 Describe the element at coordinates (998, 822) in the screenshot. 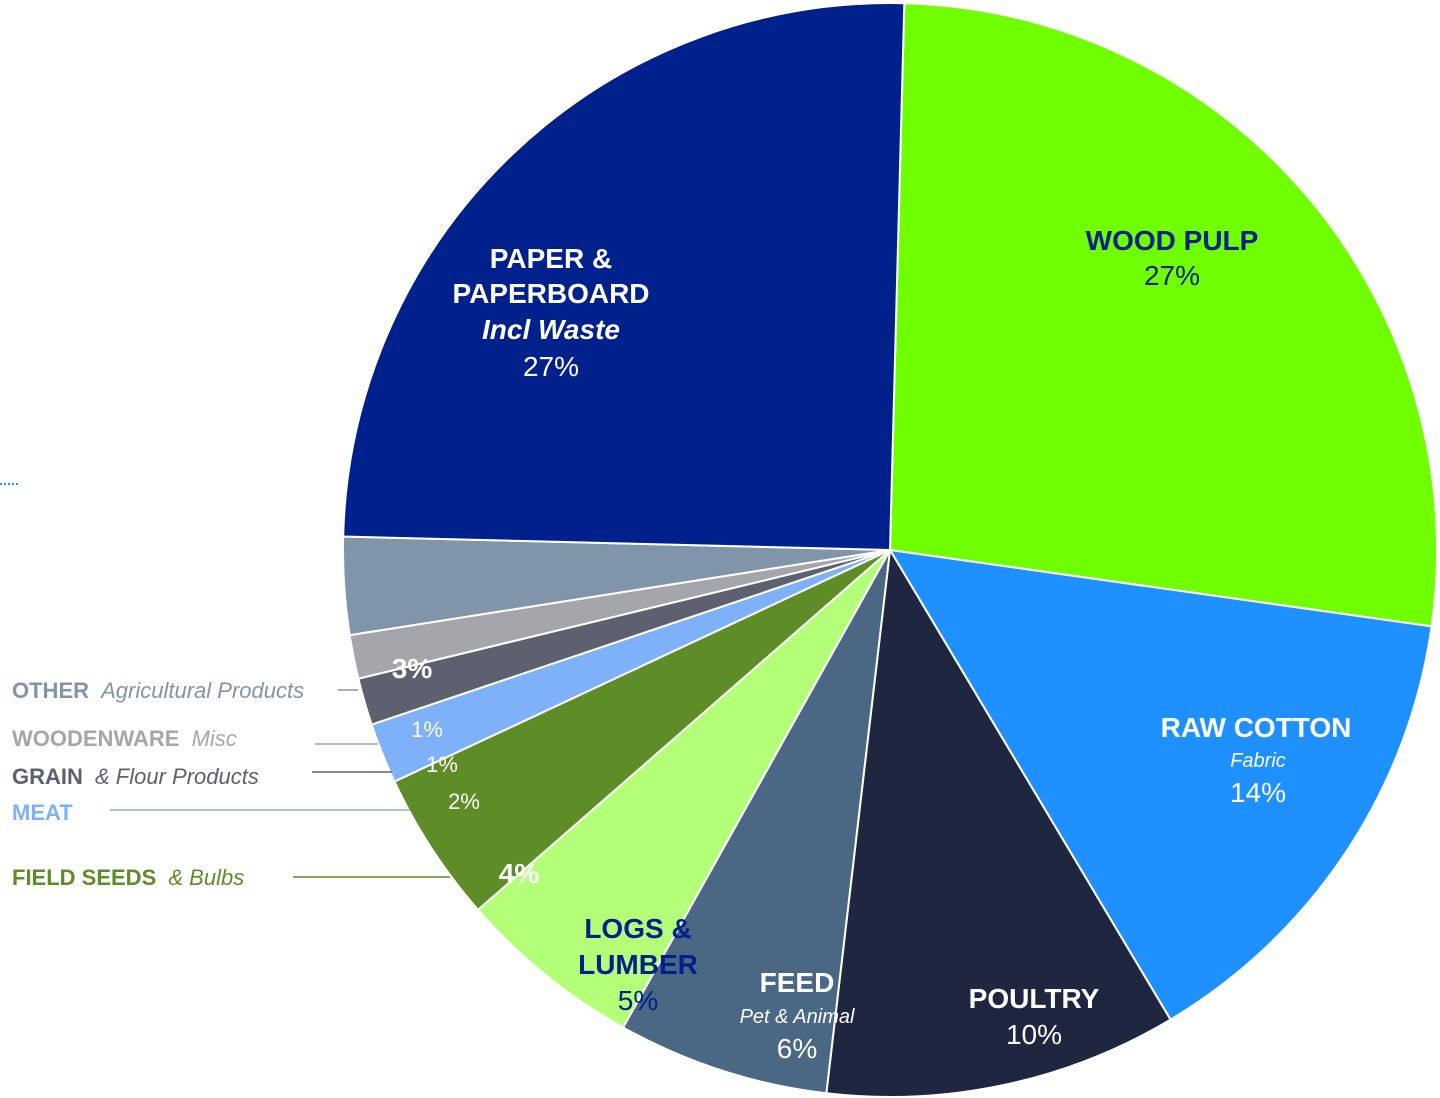

I see `pie-slice-poultry` at that location.